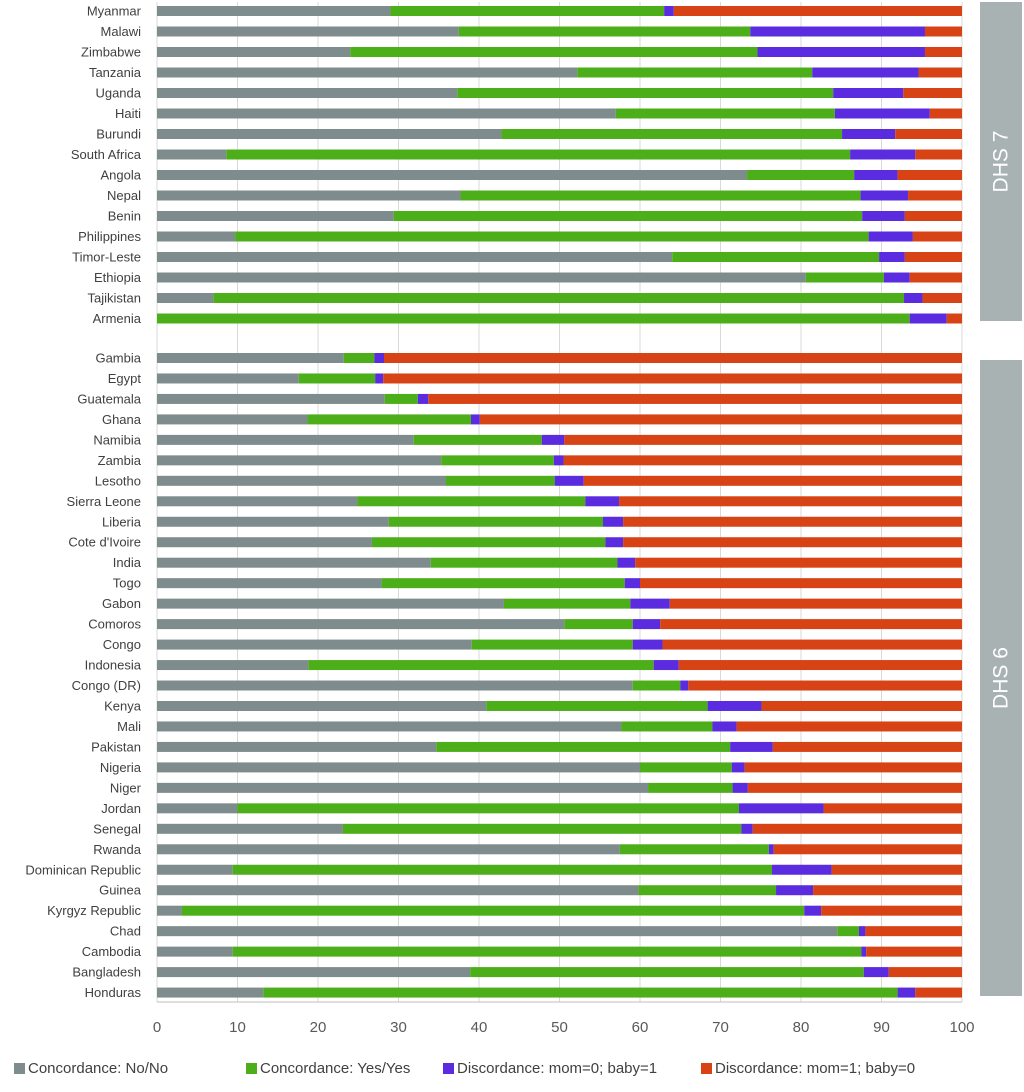 The width and height of the screenshot is (1024, 1092). What do you see at coordinates (120, 890) in the screenshot?
I see `category-label: Guinea` at bounding box center [120, 890].